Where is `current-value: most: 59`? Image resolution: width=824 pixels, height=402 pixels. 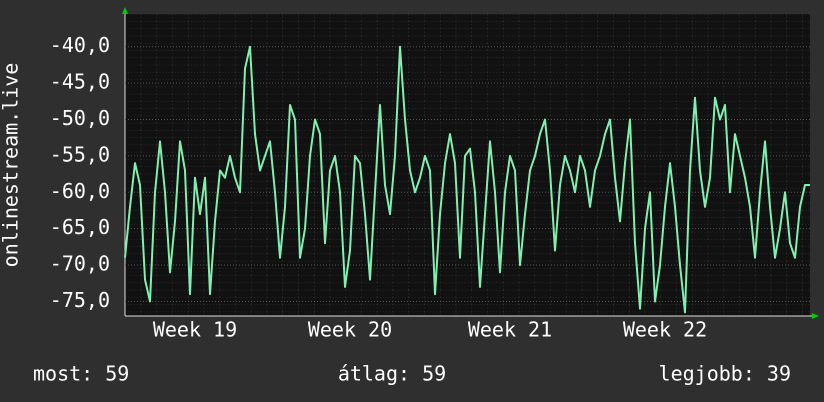 current-value: most: 59 is located at coordinates (81, 374).